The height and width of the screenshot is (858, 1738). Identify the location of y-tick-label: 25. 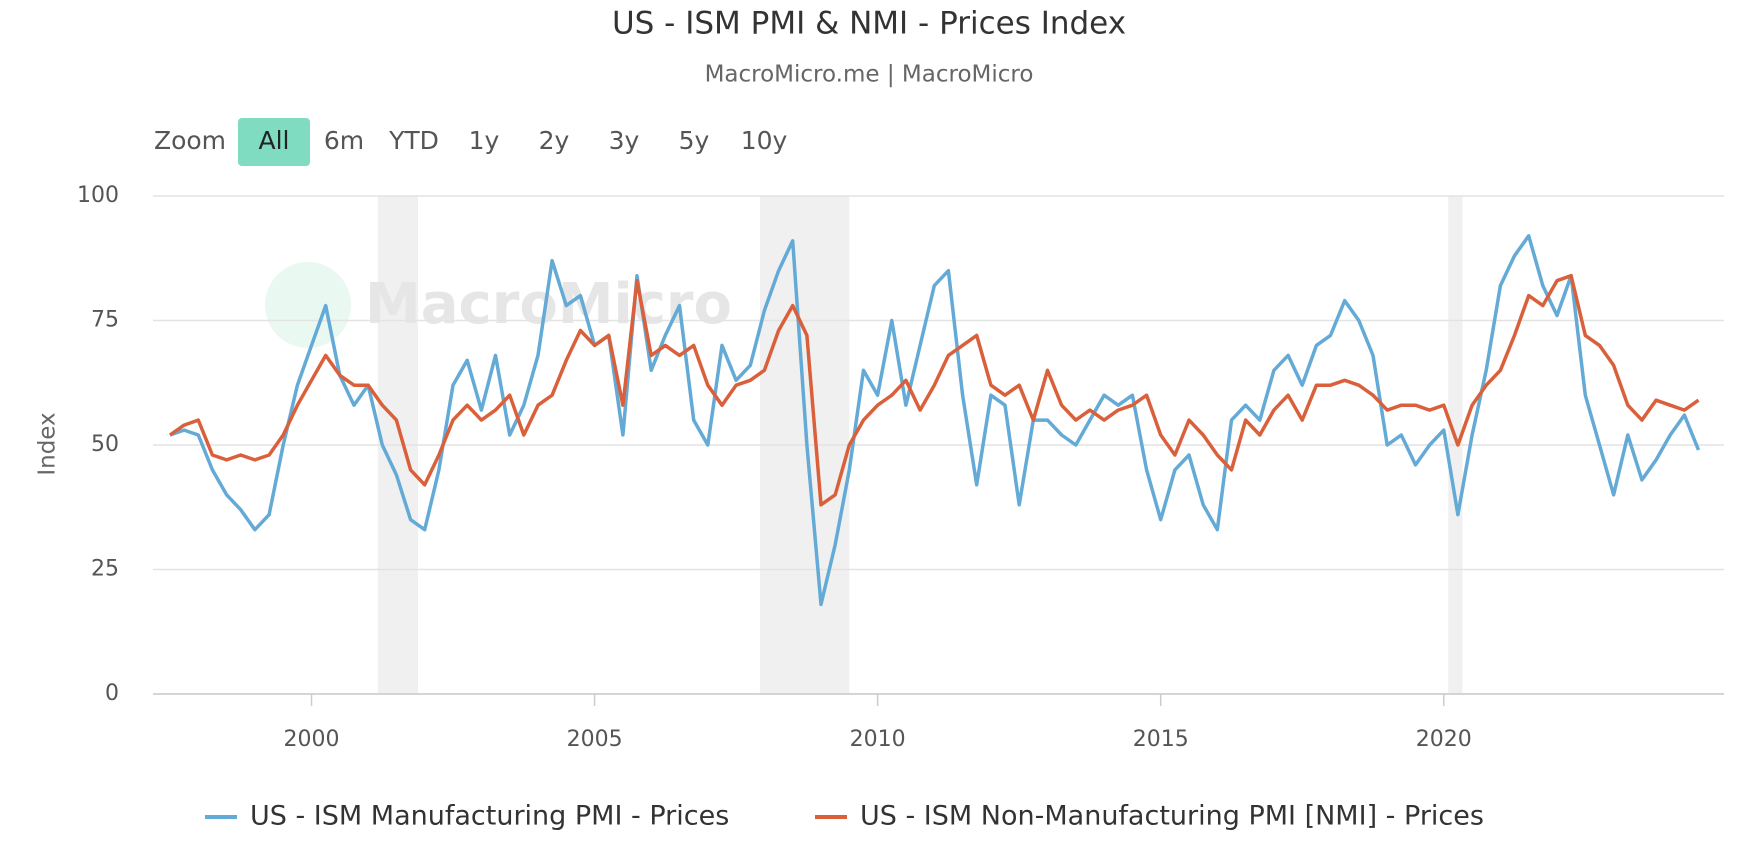
(105, 569).